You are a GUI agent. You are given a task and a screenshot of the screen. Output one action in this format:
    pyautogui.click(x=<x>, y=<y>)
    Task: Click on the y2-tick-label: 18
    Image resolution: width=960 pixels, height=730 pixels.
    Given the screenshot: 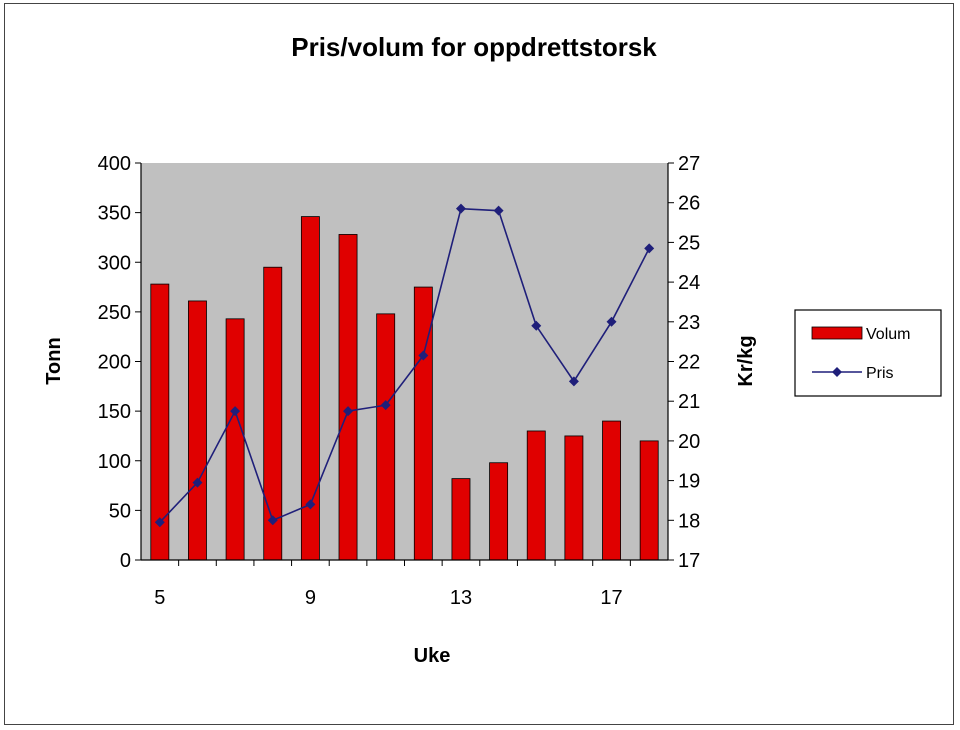 What is the action you would take?
    pyautogui.click(x=689, y=521)
    